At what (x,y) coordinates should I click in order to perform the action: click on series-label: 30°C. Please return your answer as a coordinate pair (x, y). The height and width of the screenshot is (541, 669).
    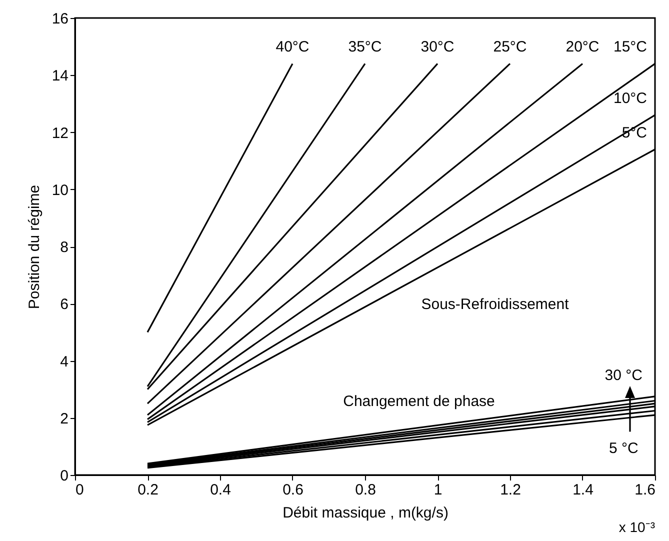
    Looking at the image, I should click on (437, 47).